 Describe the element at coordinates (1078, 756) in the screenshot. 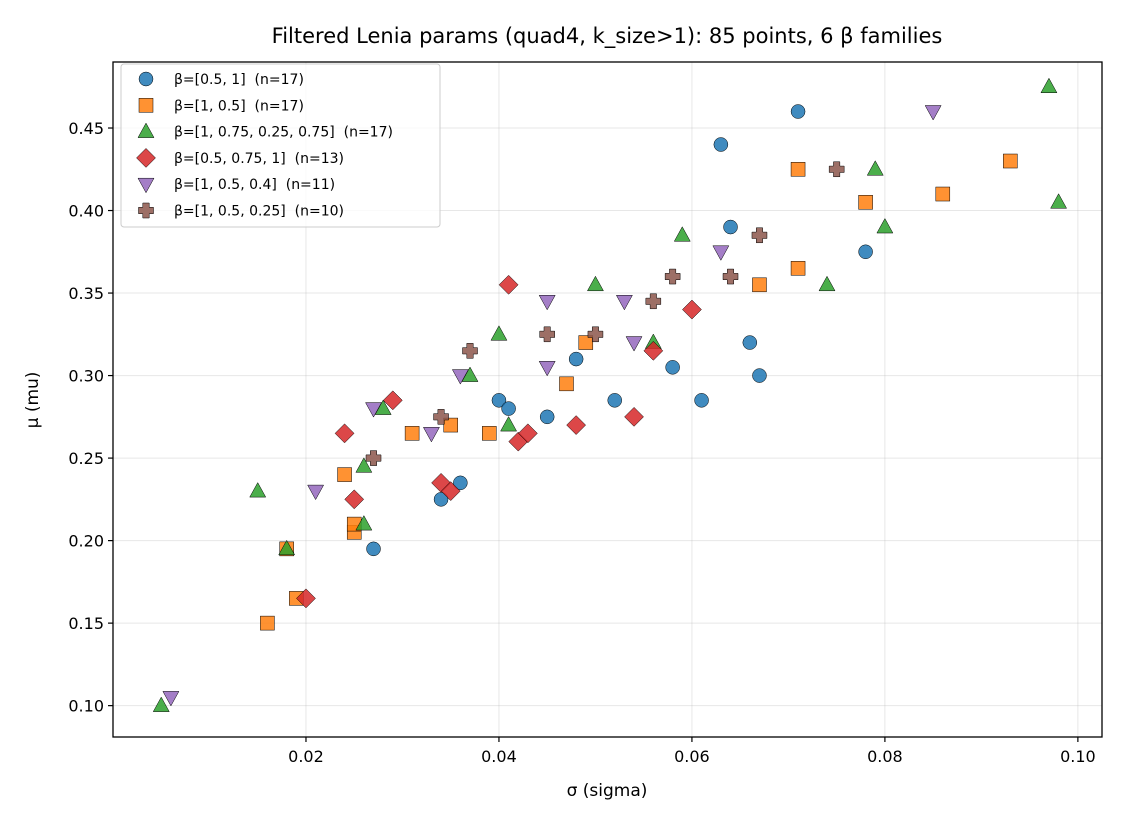

I see `x-tick-label: 0.10` at that location.